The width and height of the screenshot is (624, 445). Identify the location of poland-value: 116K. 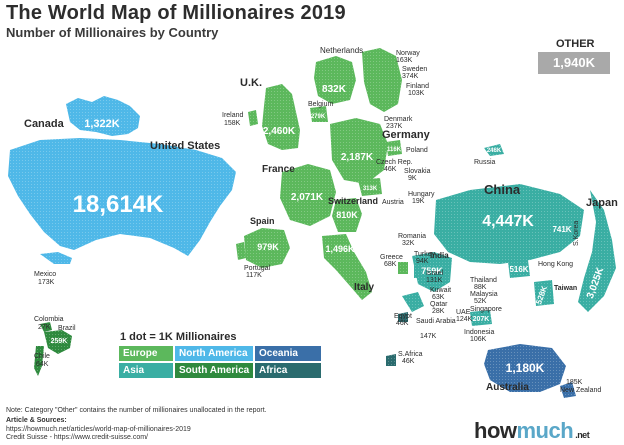
(394, 150).